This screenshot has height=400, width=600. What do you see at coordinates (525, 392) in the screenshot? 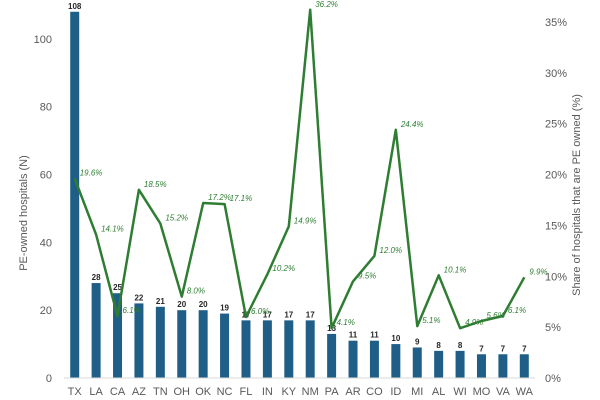
I see `x-tick-WA: WA` at bounding box center [525, 392].